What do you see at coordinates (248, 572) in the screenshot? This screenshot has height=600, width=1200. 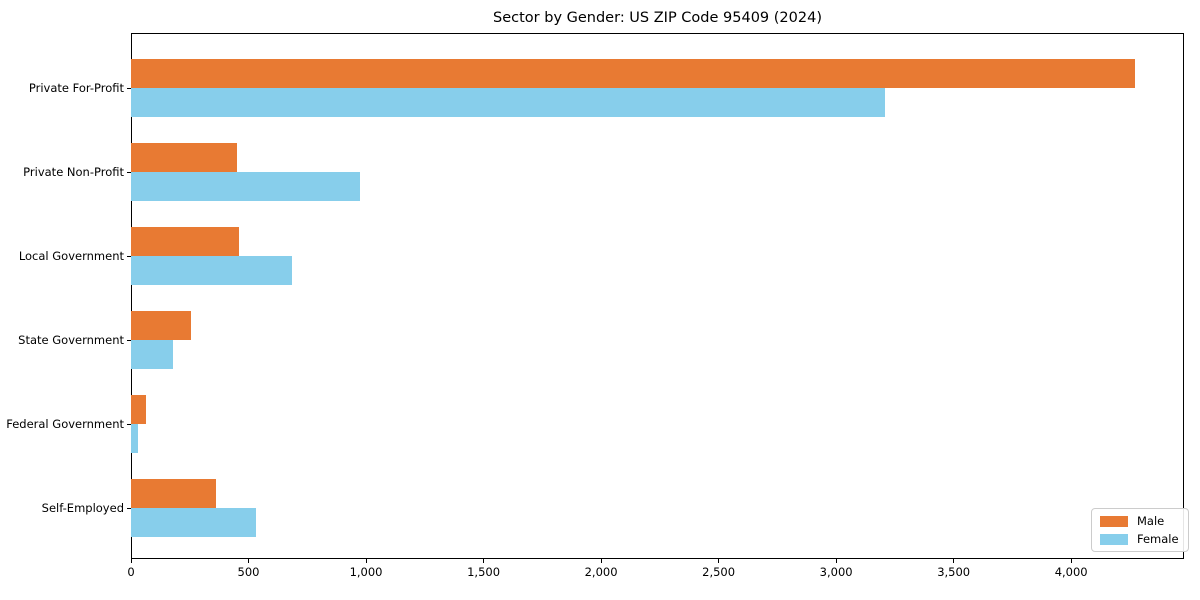 I see `x-tick-label-500: 500` at bounding box center [248, 572].